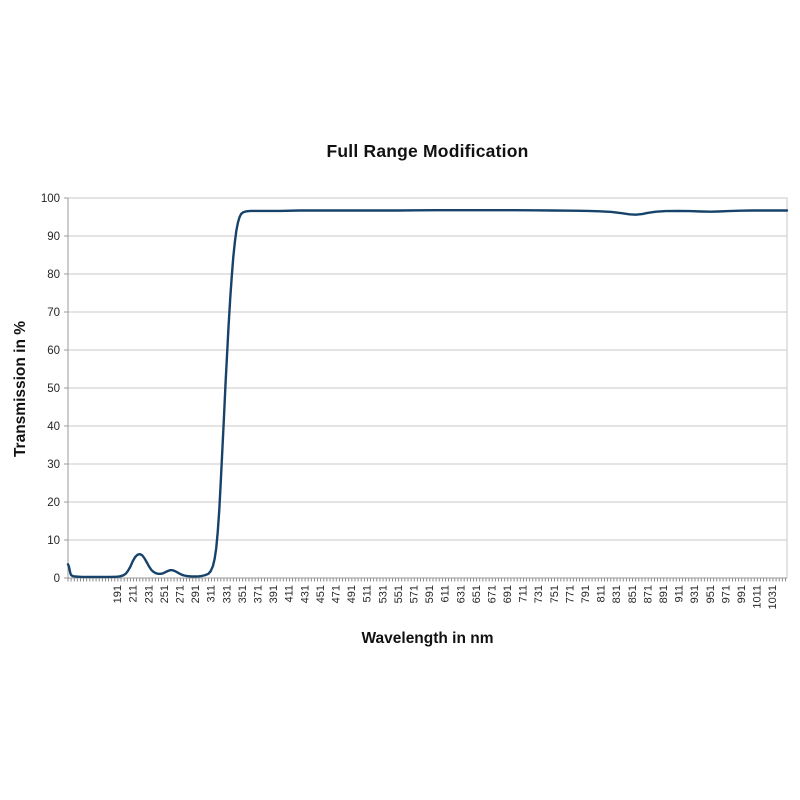 The height and width of the screenshot is (800, 800). What do you see at coordinates (477, 594) in the screenshot?
I see `x-tick-label: 651` at bounding box center [477, 594].